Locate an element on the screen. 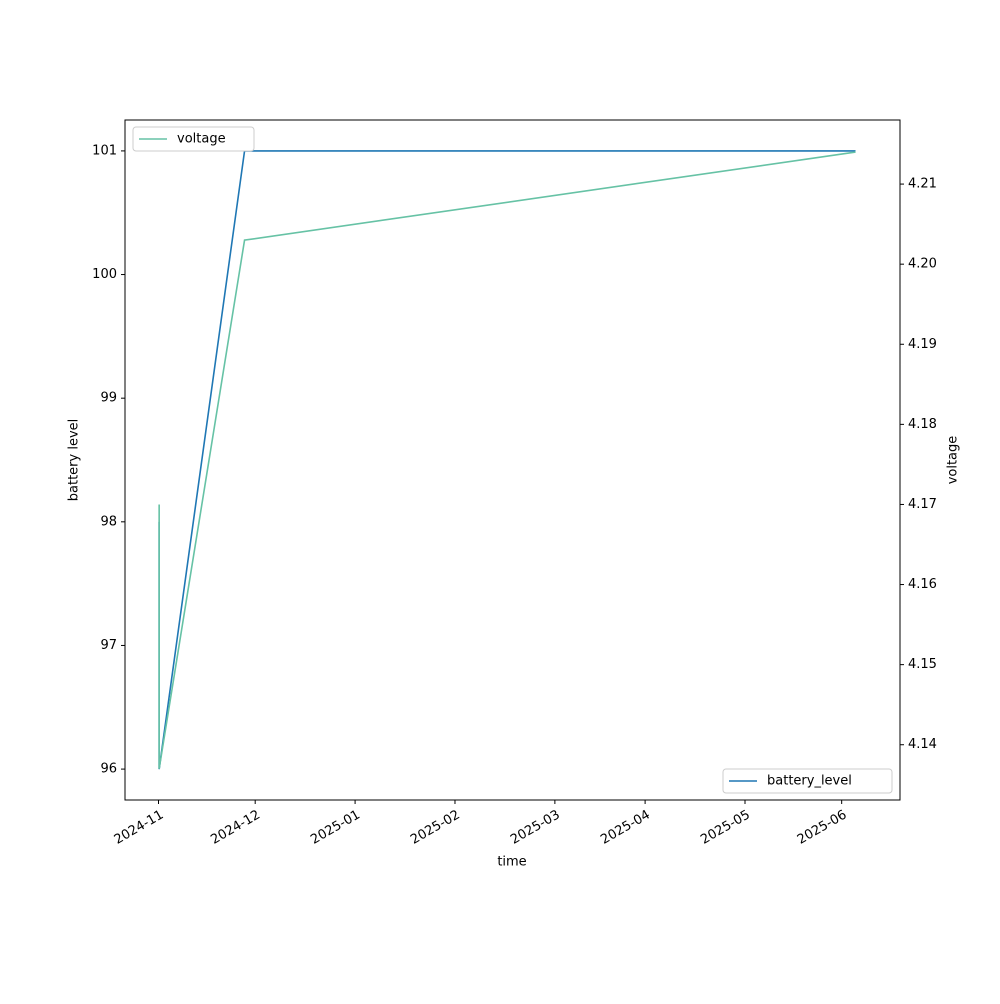 The height and width of the screenshot is (1004, 1000). y-tick-label: 97 is located at coordinates (108, 645).